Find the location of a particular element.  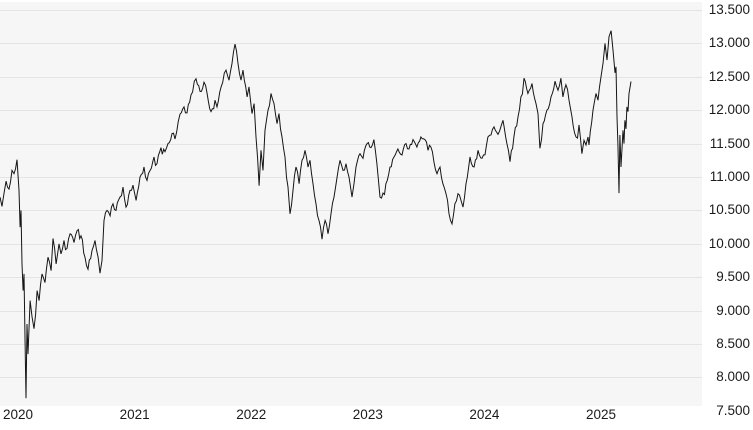

x-axis-label: 2021 is located at coordinates (134, 414).